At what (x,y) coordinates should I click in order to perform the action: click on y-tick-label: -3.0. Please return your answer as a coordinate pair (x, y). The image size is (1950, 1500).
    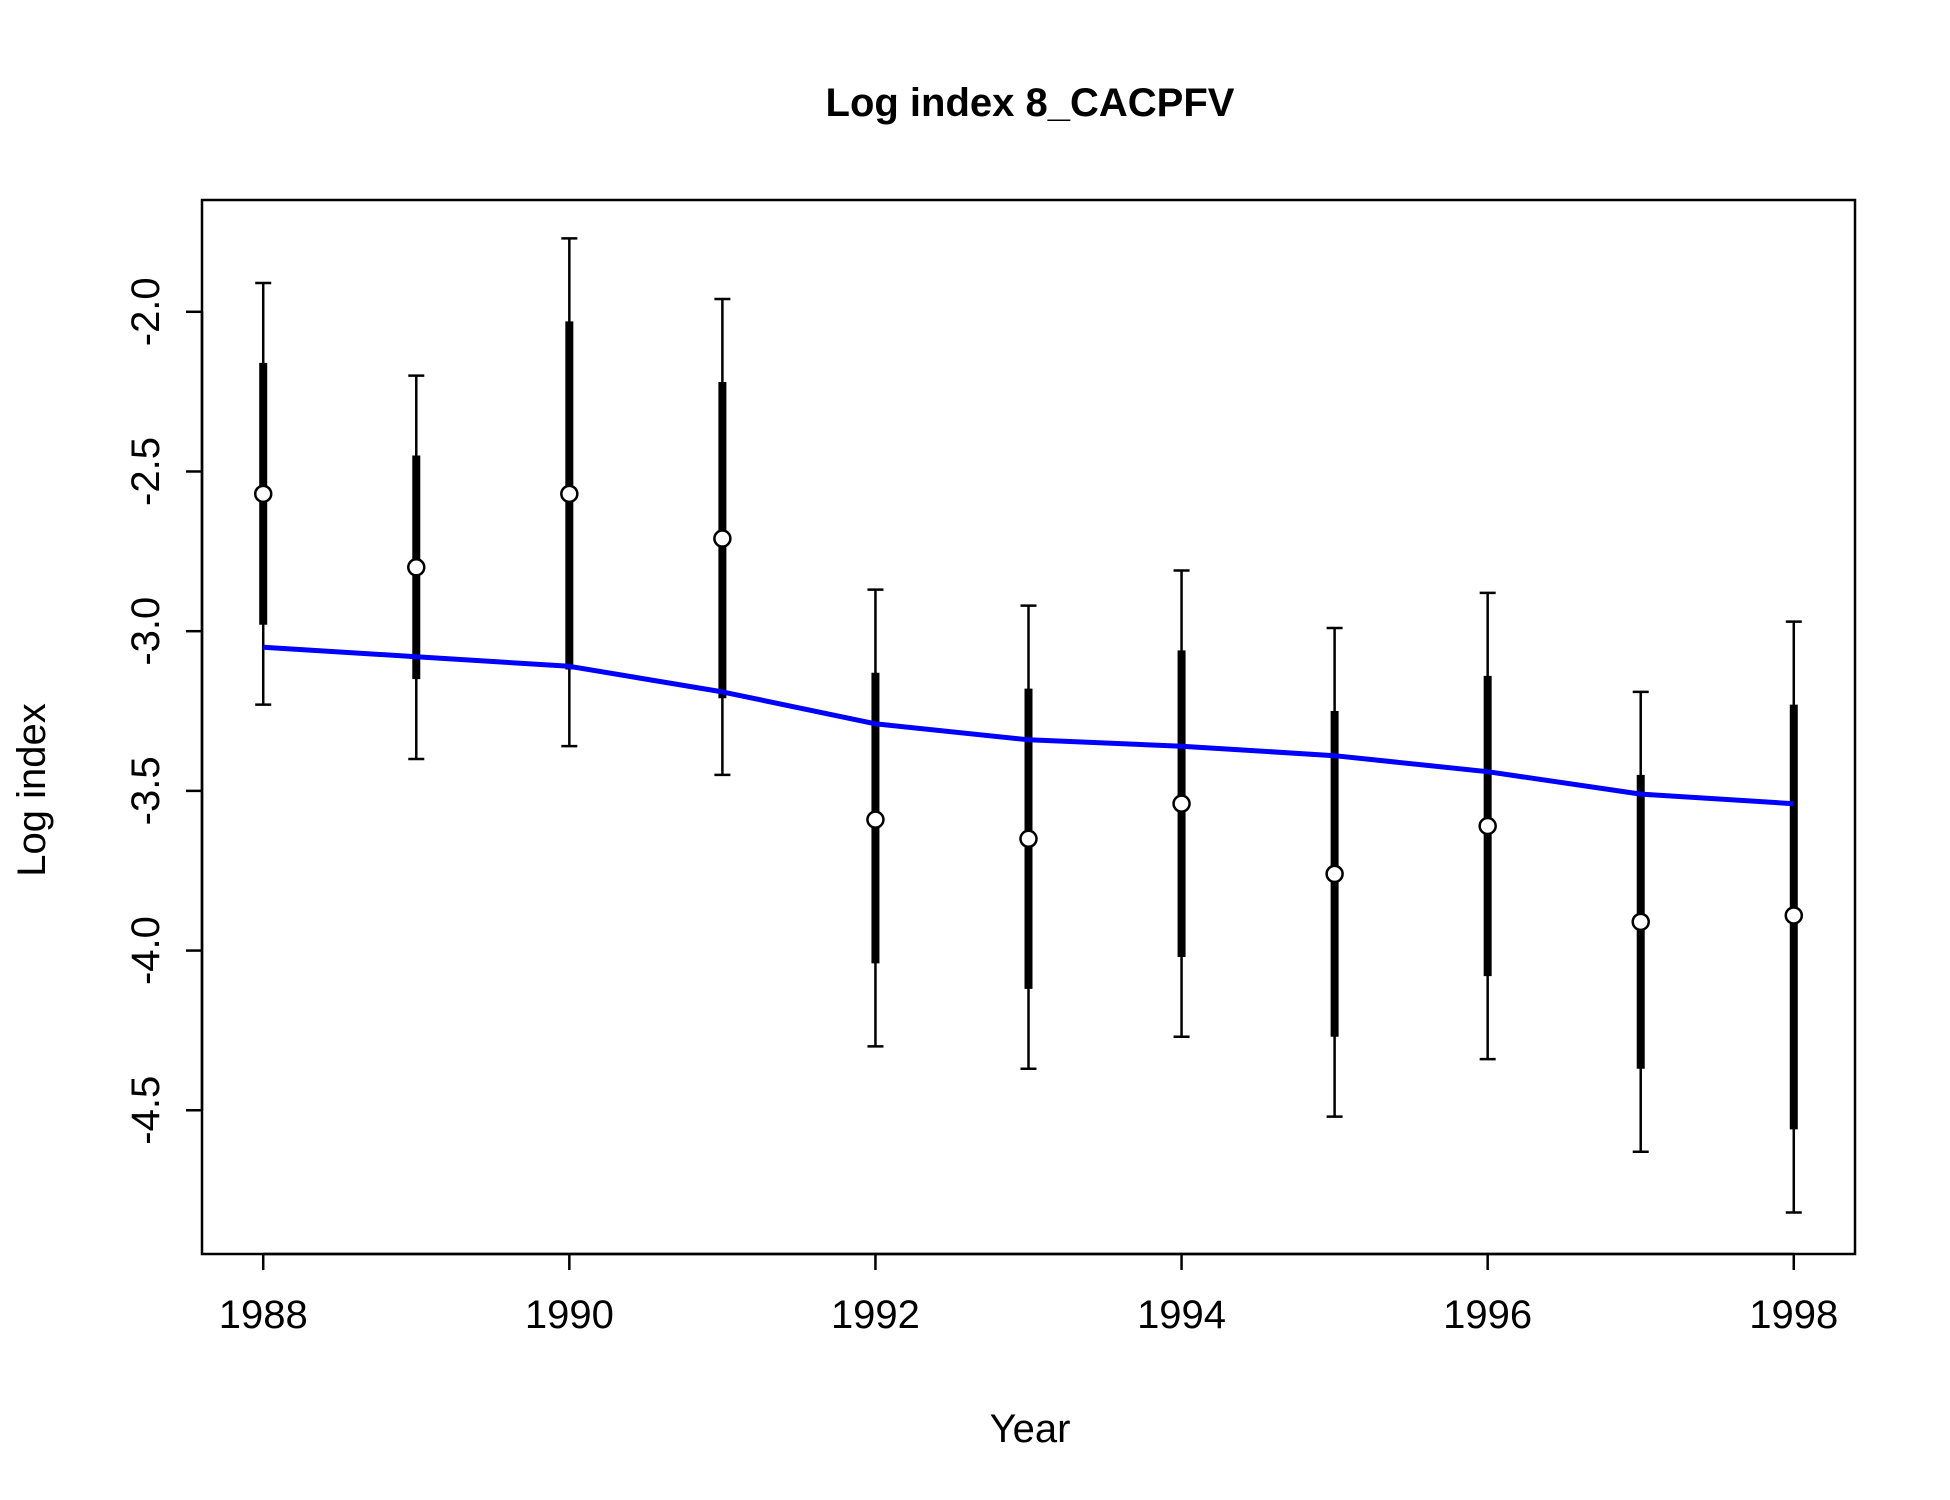
    Looking at the image, I should click on (146, 631).